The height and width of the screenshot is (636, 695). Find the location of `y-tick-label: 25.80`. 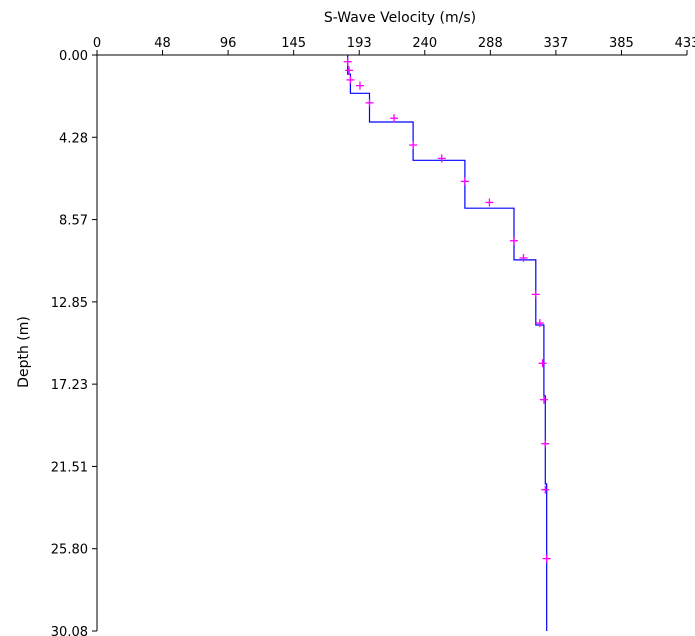

y-tick-label: 25.80 is located at coordinates (69, 550).